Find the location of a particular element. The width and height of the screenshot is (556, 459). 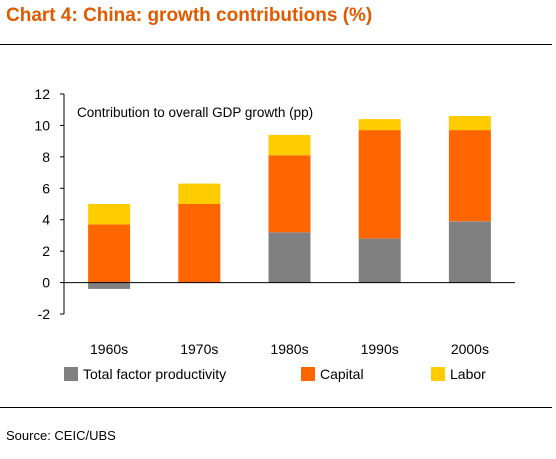

title-rule is located at coordinates (276, 44).